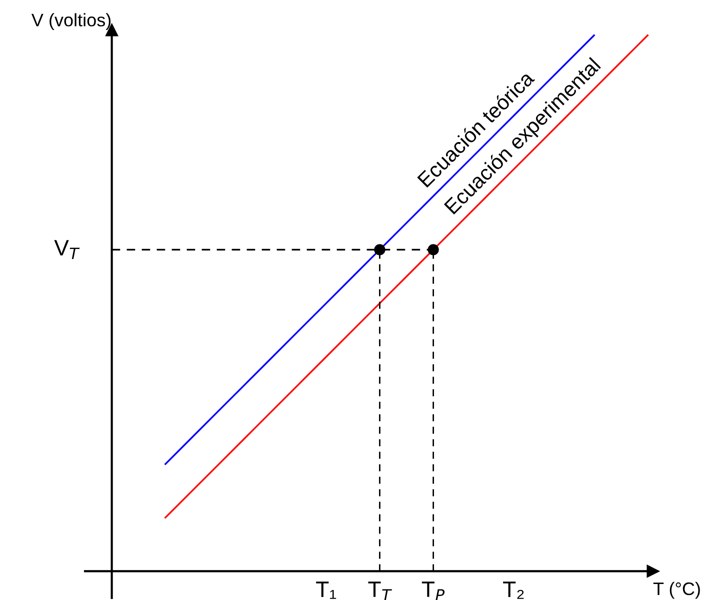 The image size is (713, 600). Describe the element at coordinates (71, 21) in the screenshot. I see `y-axis-title: V (voltios)` at that location.